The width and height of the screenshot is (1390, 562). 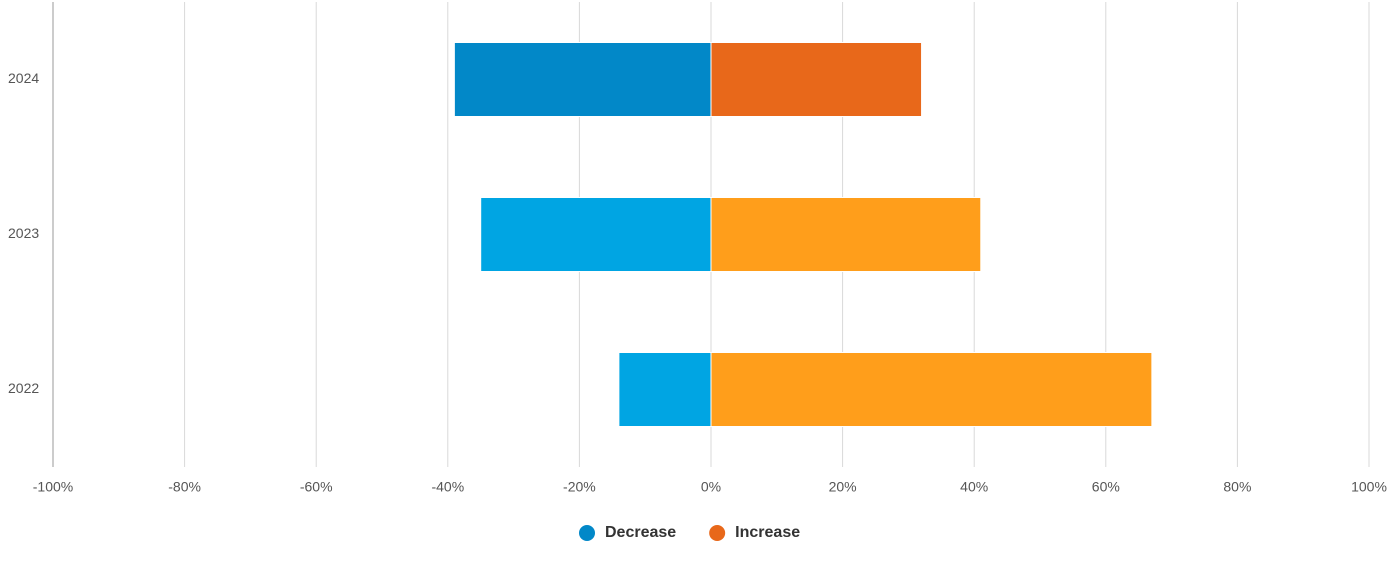 I want to click on legend-text: Increase, so click(x=767, y=532).